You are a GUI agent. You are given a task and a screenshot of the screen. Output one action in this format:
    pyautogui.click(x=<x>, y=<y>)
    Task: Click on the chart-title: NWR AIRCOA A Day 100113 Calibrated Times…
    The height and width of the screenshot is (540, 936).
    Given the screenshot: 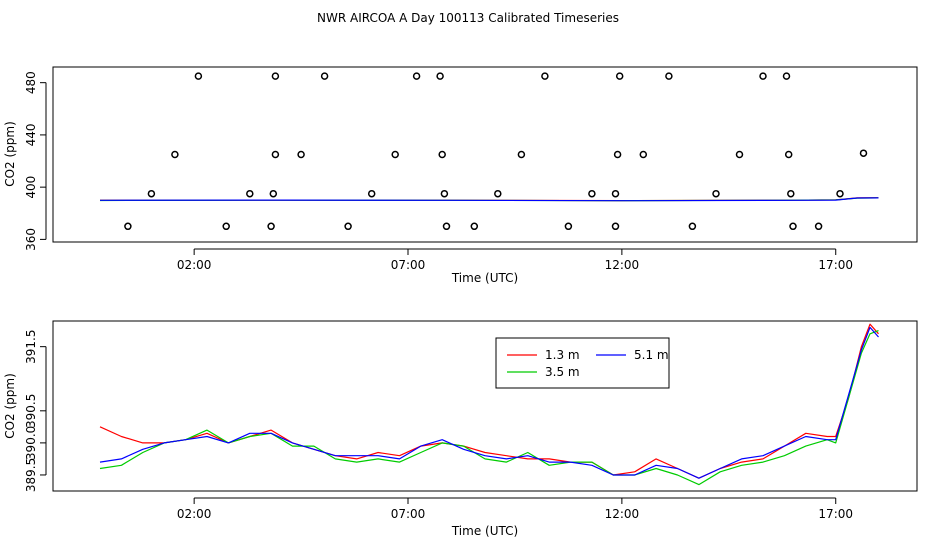 What is the action you would take?
    pyautogui.click(x=468, y=18)
    